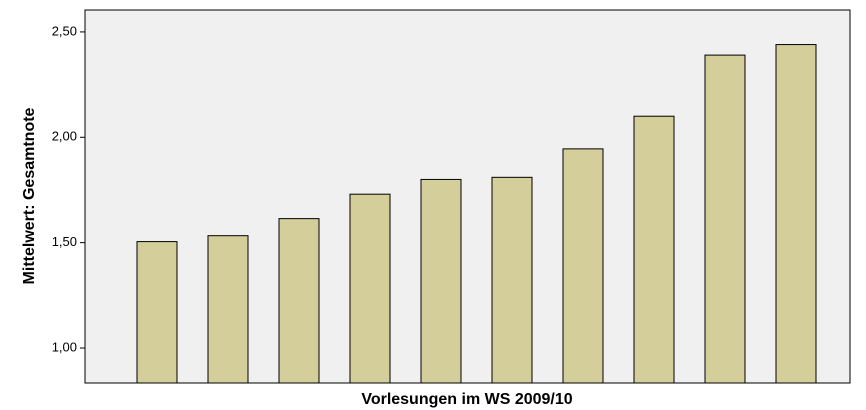 This screenshot has height=410, width=866. What do you see at coordinates (64, 346) in the screenshot?
I see `y-tick-label: 1,00` at bounding box center [64, 346].